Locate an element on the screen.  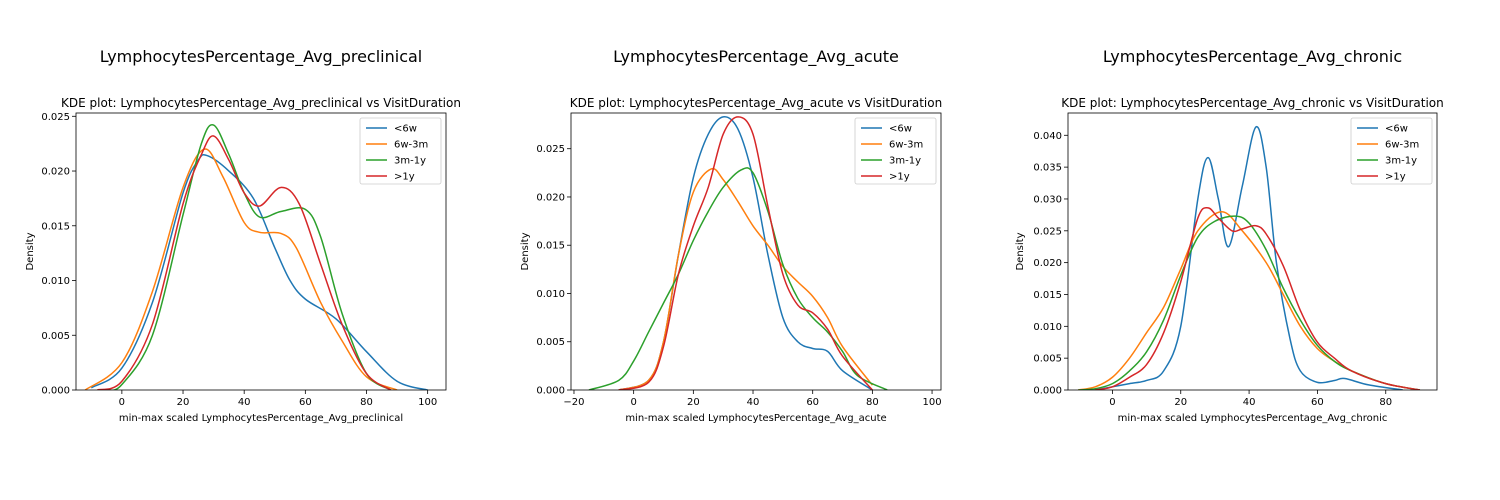
x-tick-label: −20 is located at coordinates (573, 402).